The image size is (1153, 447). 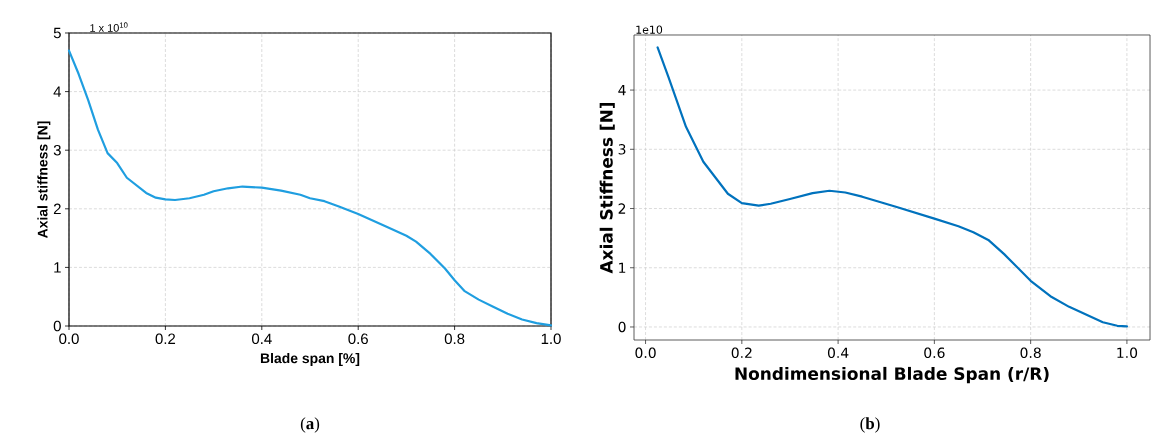 I want to click on y-axis-title: Axial stiffness [N], so click(x=44, y=180).